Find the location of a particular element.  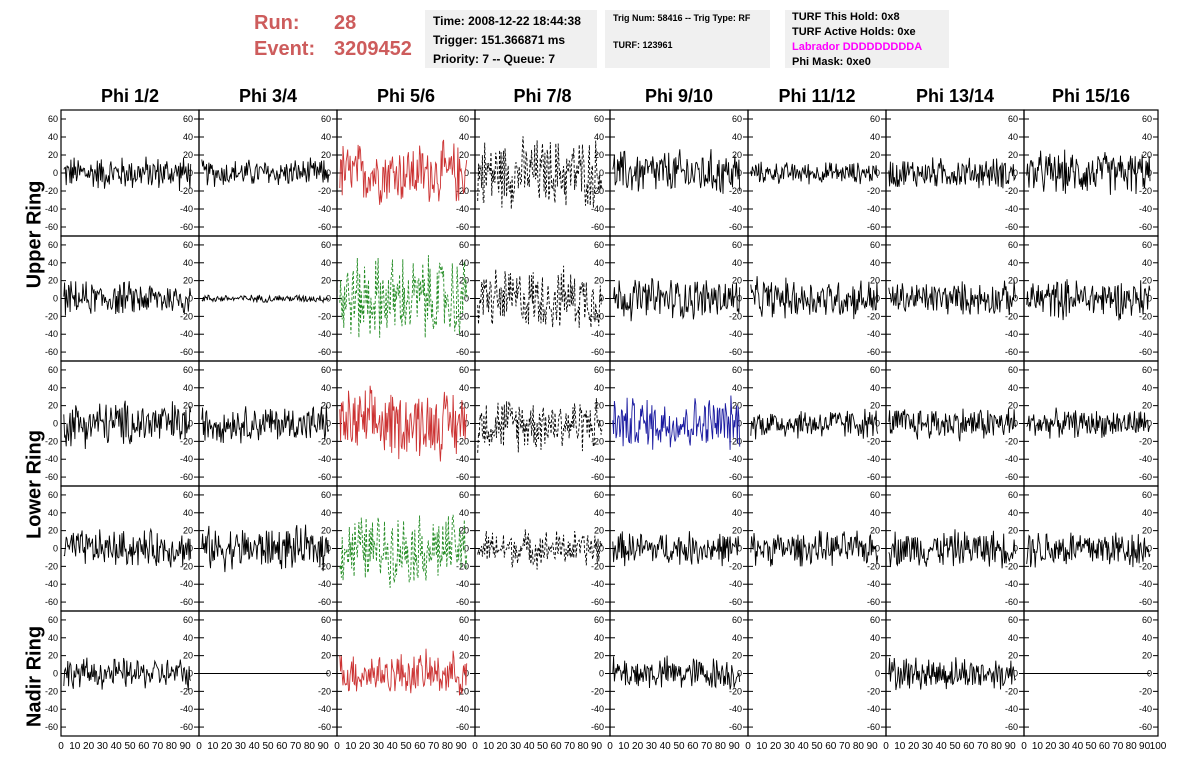

panel-r2-c3: -60 -40 -20 0 20 40 60 is located at coordinates (542, 423).